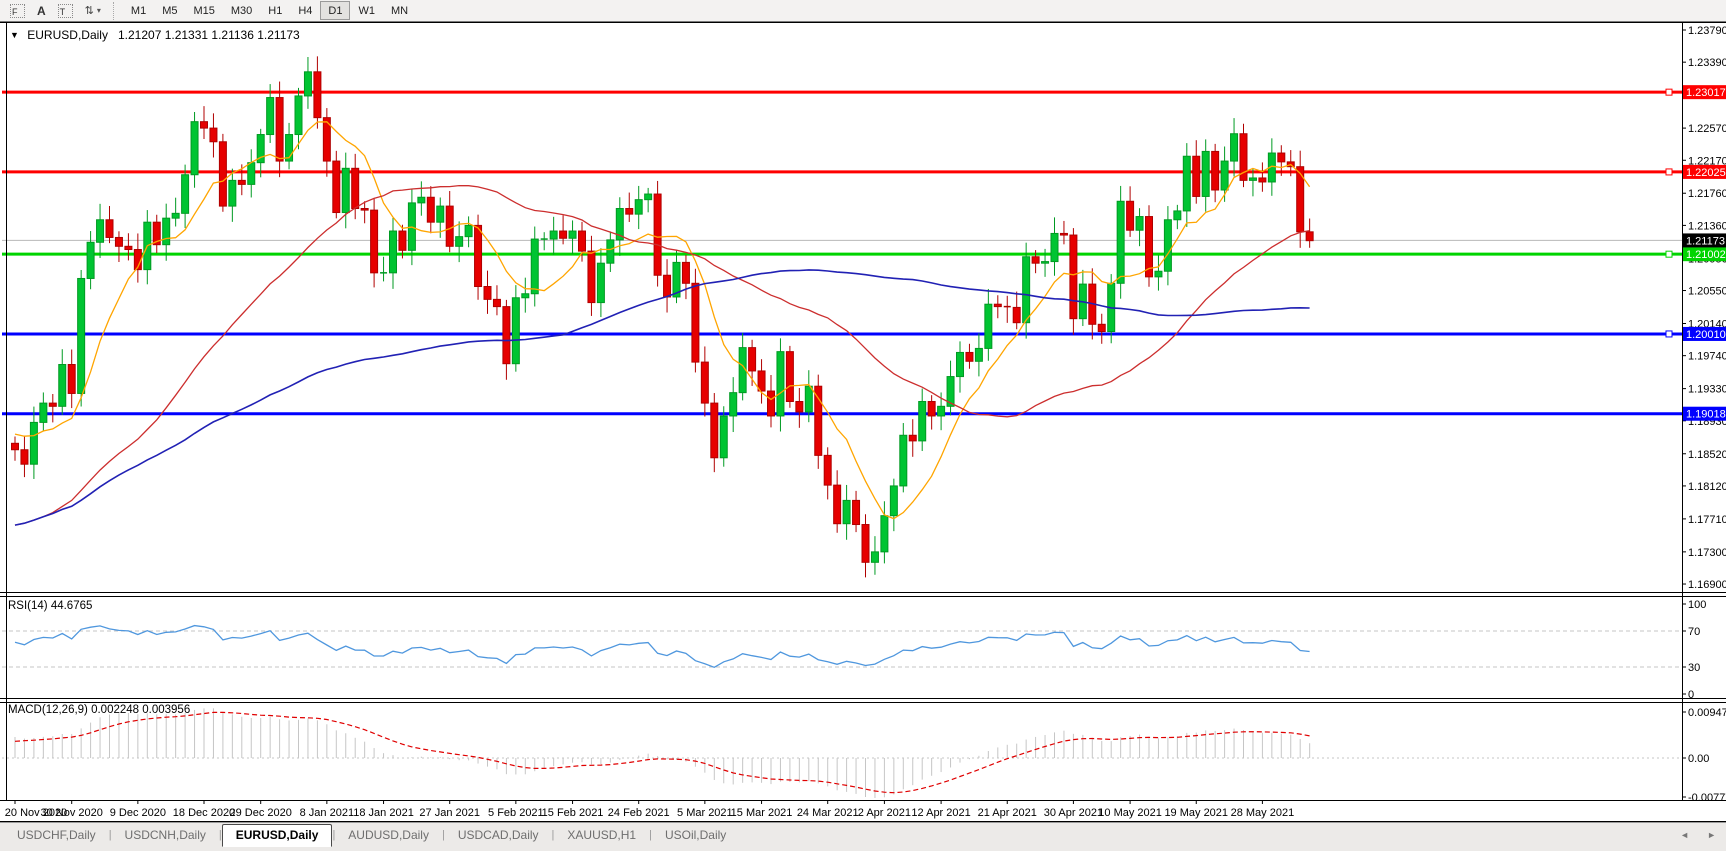 The width and height of the screenshot is (1726, 851). Describe the element at coordinates (275, 10) in the screenshot. I see `timeframe-h1-button: H1` at that location.